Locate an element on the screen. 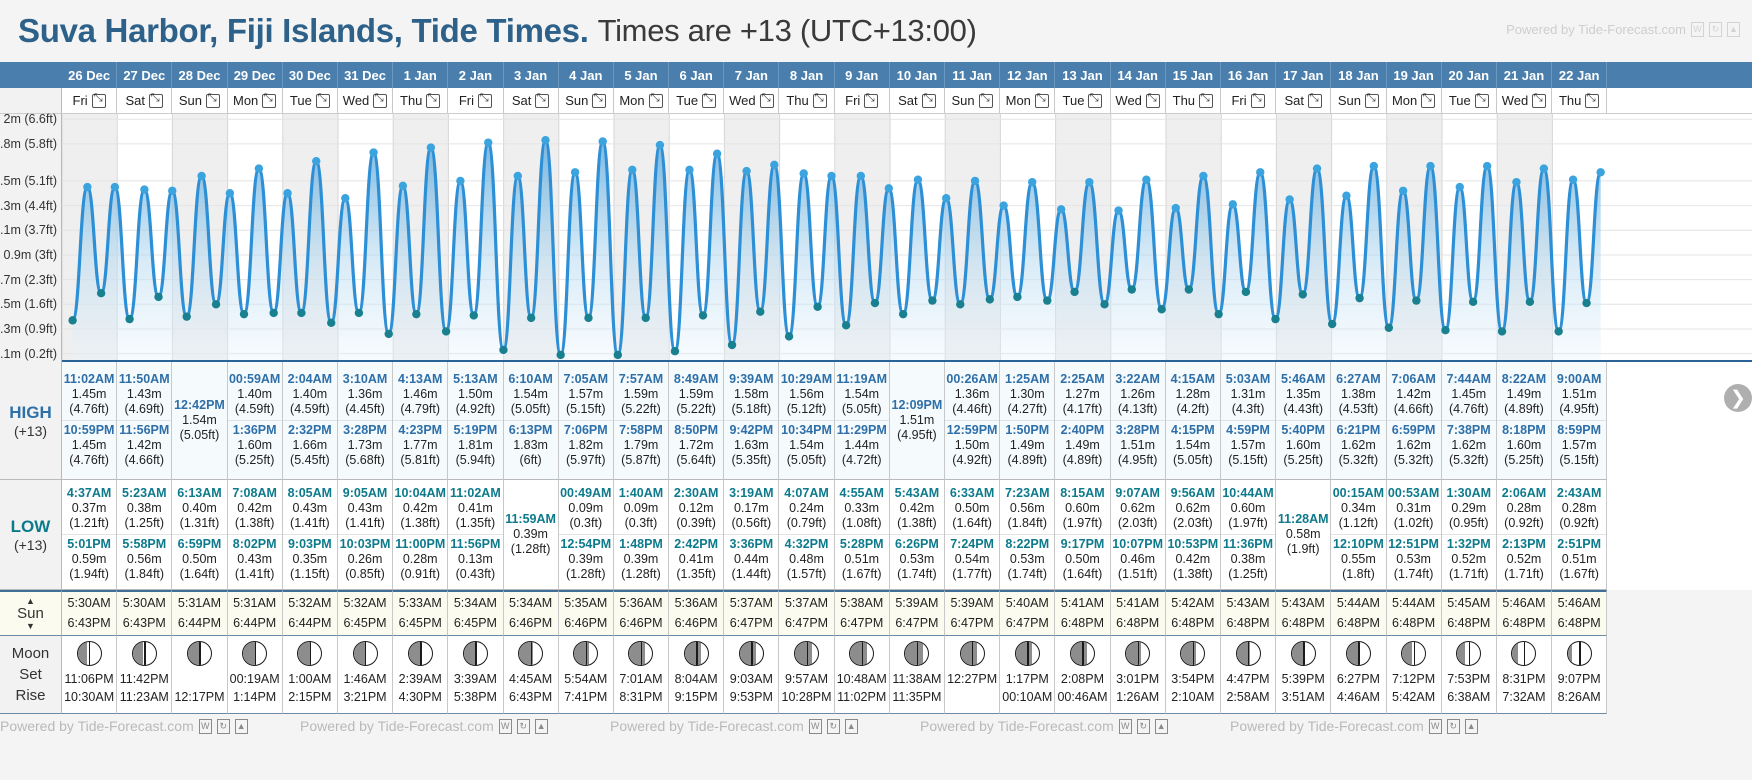  date-header-11: 6 Jan is located at coordinates (697, 75).